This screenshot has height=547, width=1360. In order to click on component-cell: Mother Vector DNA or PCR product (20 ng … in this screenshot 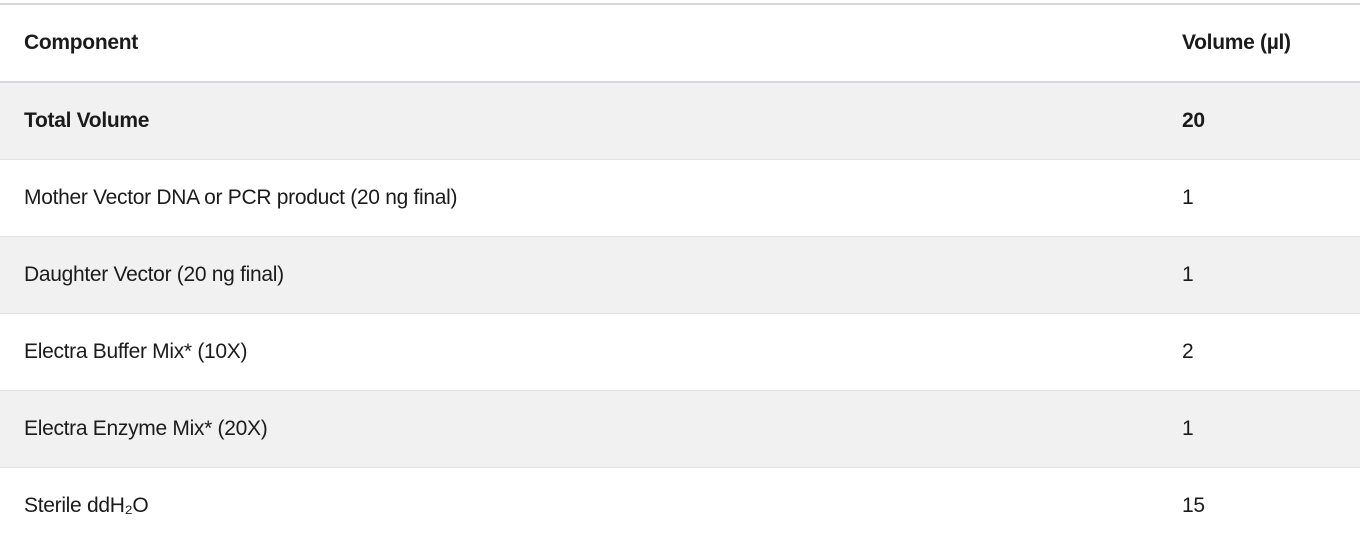, I will do `click(241, 198)`.